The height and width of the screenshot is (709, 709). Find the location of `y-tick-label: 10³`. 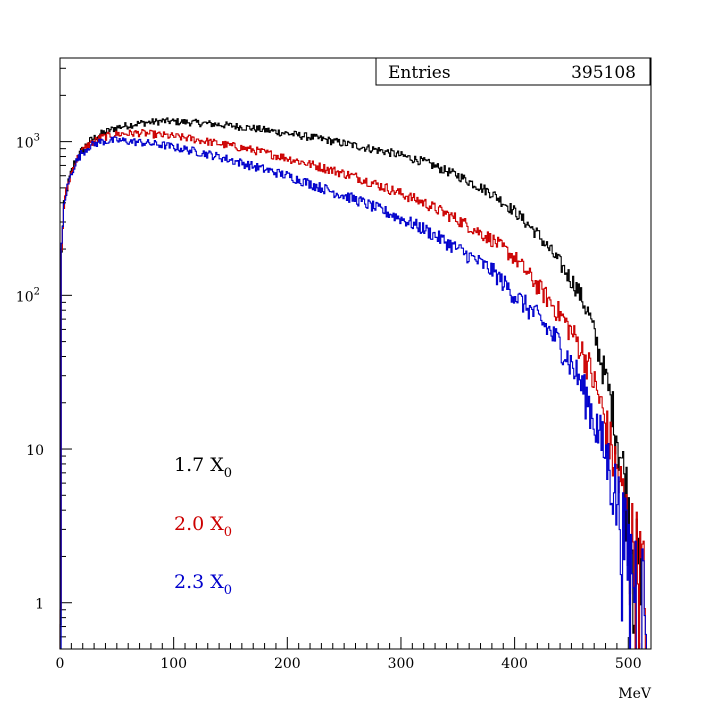

y-tick-label: 10³ is located at coordinates (28, 142).